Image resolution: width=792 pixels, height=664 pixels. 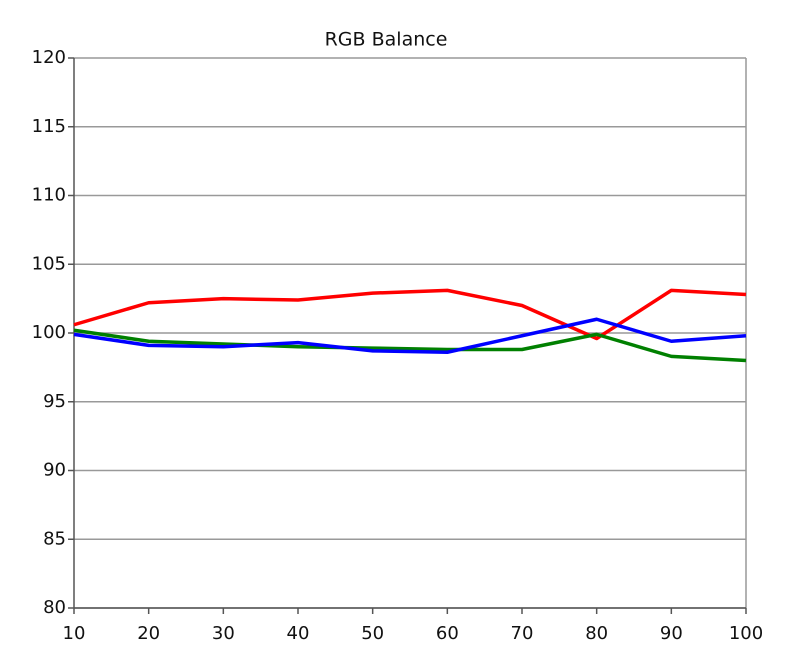 I want to click on x-tick-label: 10, so click(x=74, y=633).